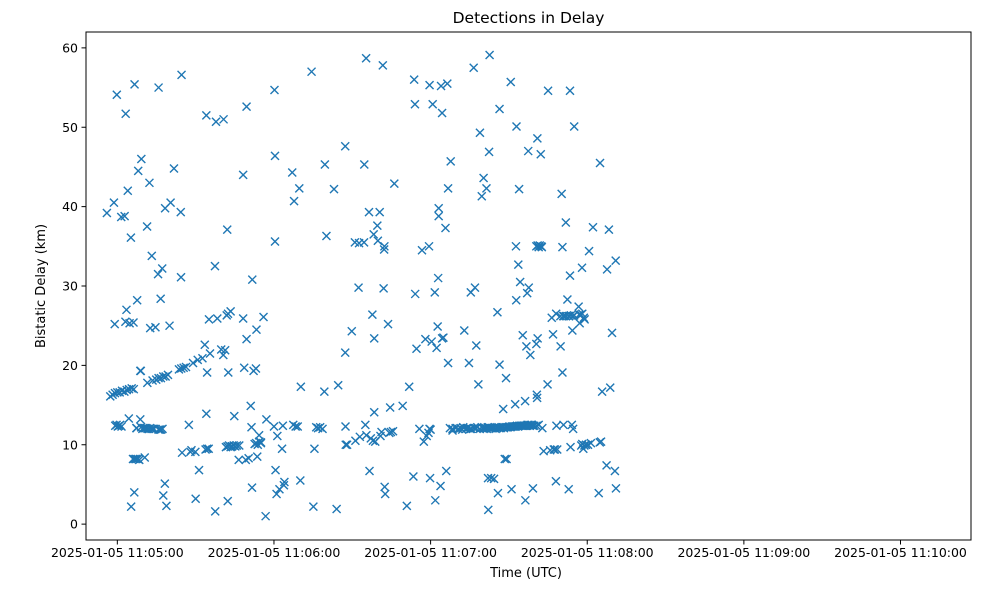 The width and height of the screenshot is (981, 590). I want to click on y-axis-ticks: 0 10 20 30 40 50 60, so click(74, 286).